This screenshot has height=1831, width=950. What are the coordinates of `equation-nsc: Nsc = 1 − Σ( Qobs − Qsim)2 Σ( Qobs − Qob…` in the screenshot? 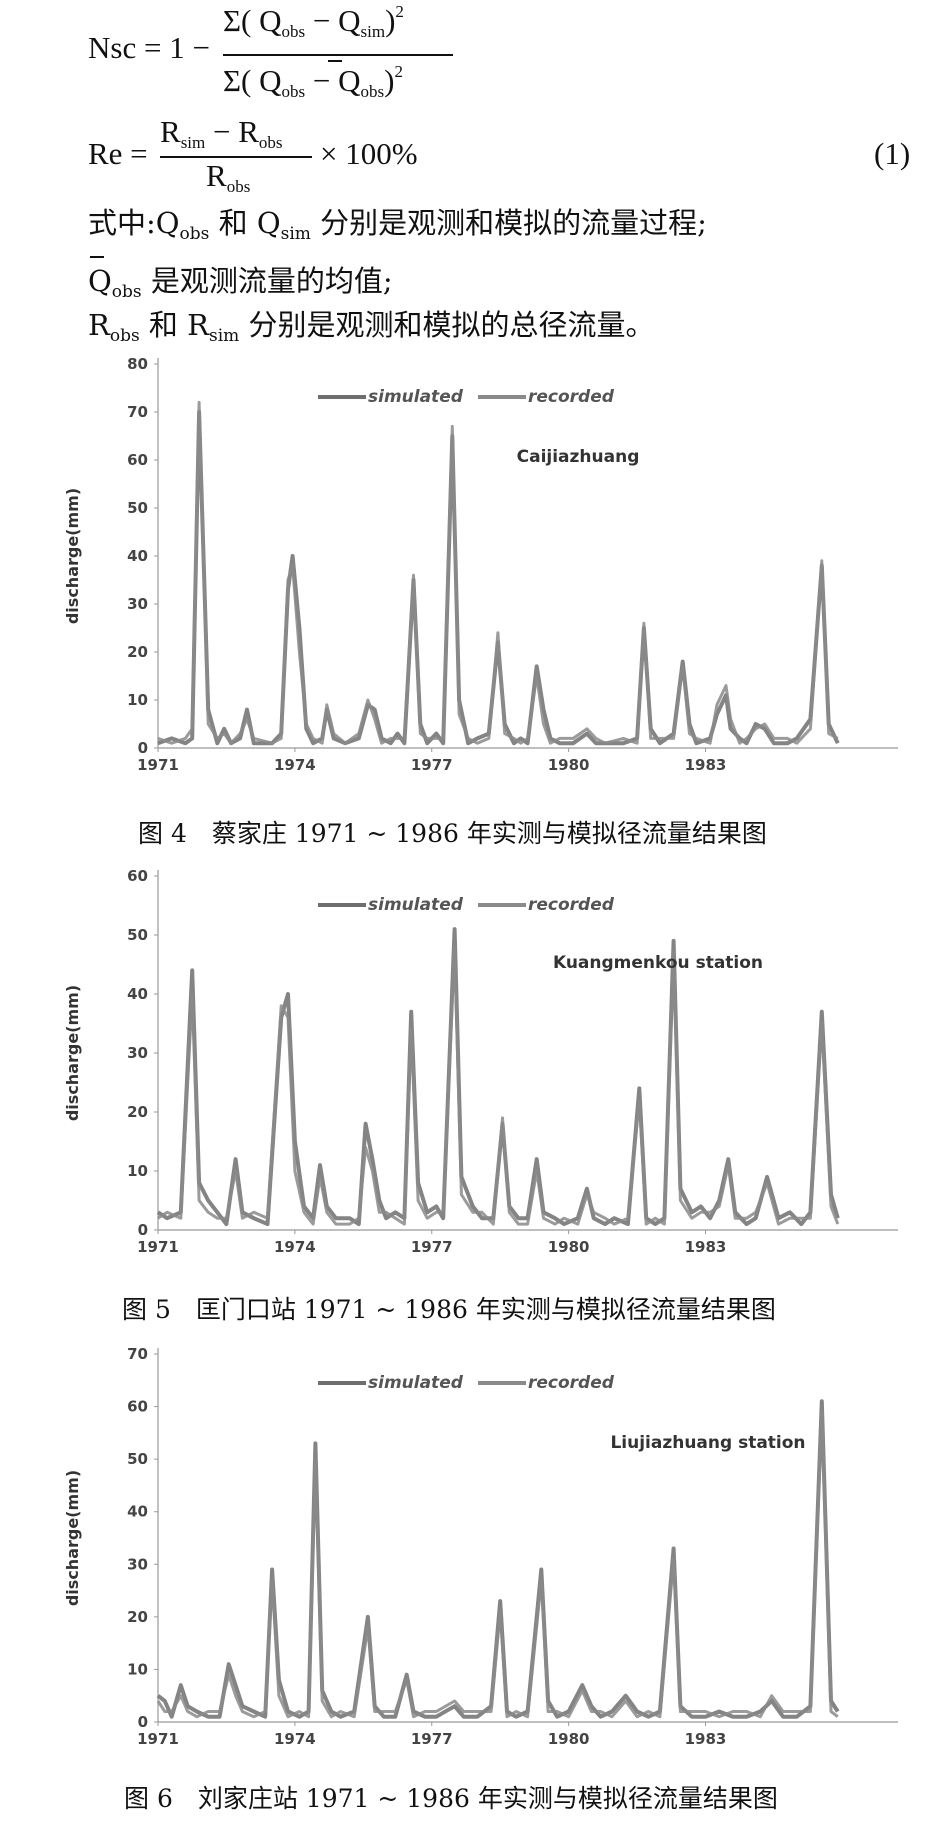 It's located at (438, 57).